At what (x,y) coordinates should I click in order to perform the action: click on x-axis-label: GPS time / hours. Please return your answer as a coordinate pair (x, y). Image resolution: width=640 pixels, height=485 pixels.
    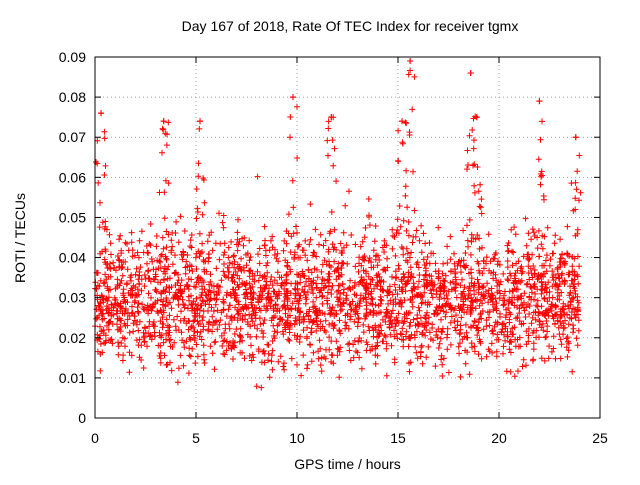
    Looking at the image, I should click on (347, 464).